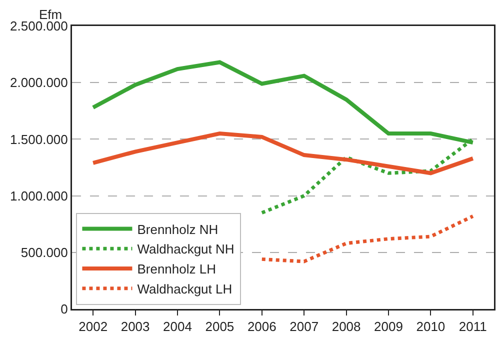 Image resolution: width=500 pixels, height=337 pixels. What do you see at coordinates (39, 139) in the screenshot?
I see `y-tick-label: 1.500.000` at bounding box center [39, 139].